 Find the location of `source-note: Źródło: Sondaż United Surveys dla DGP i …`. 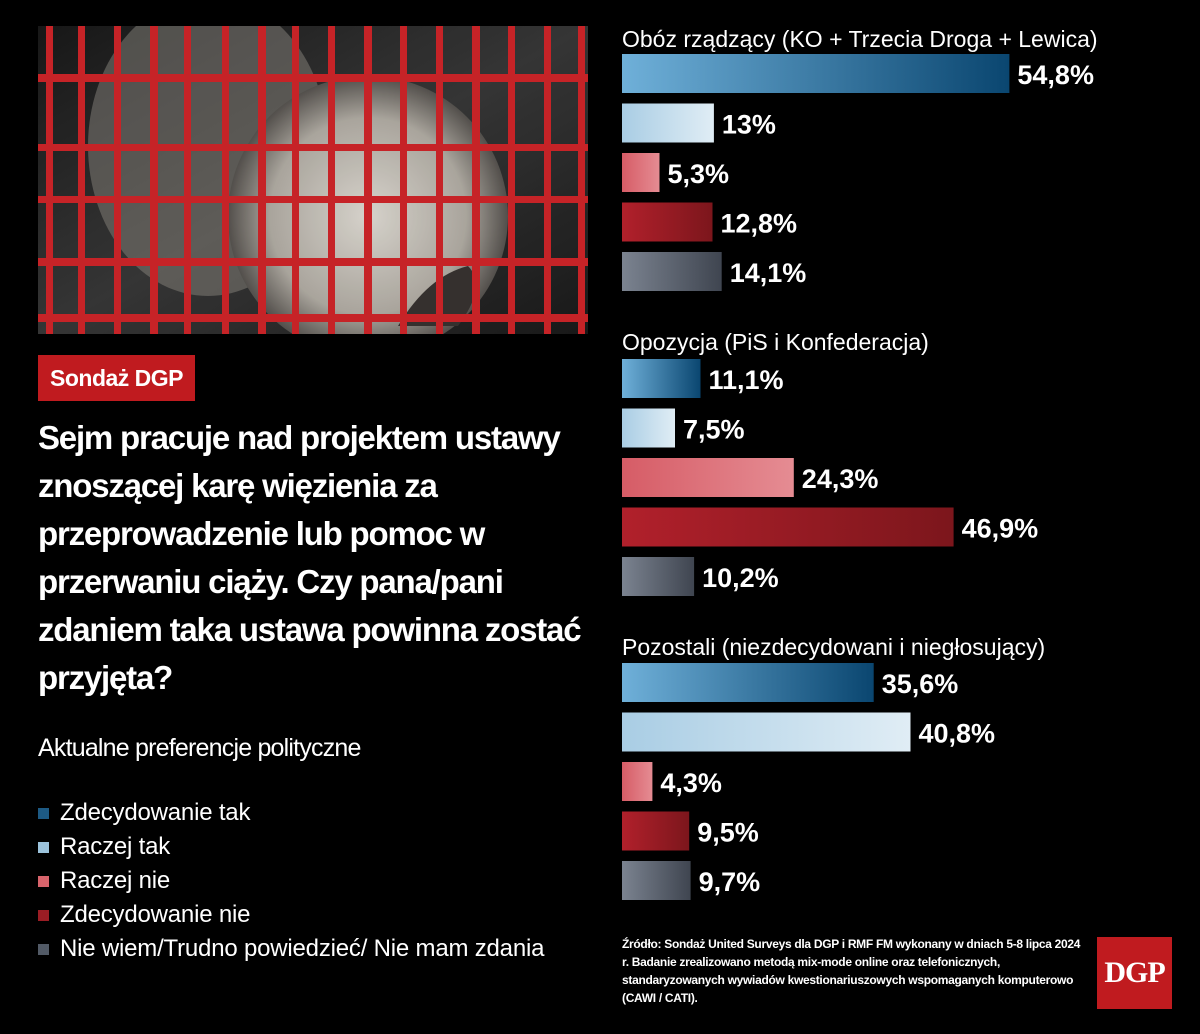

source-note: Źródło: Sondaż United Surveys dla DGP i … is located at coordinates (851, 971).